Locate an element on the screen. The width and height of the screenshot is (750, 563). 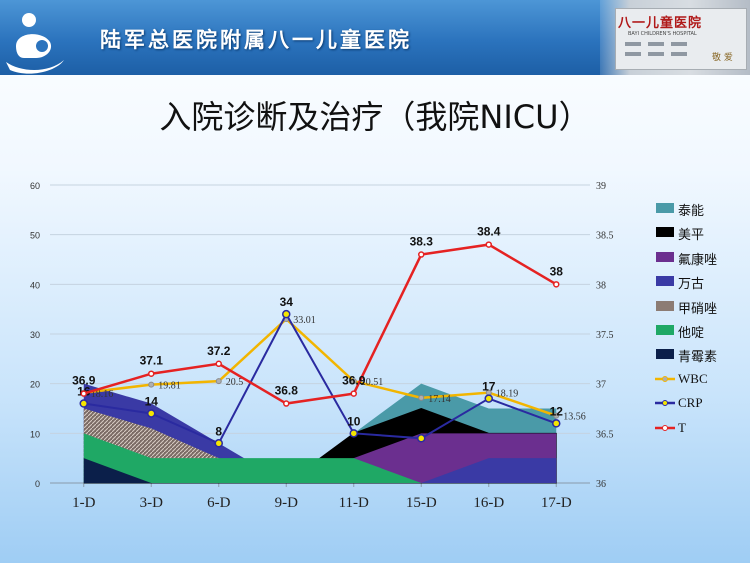
y-left-tick-label: 0 is located at coordinates (37, 484).